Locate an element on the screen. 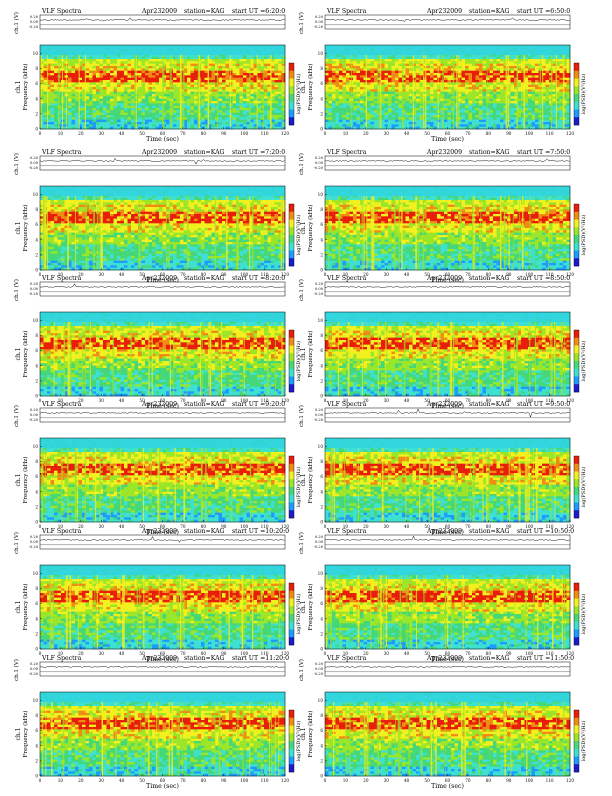  x-tick-label: 100 is located at coordinates (244, 133).